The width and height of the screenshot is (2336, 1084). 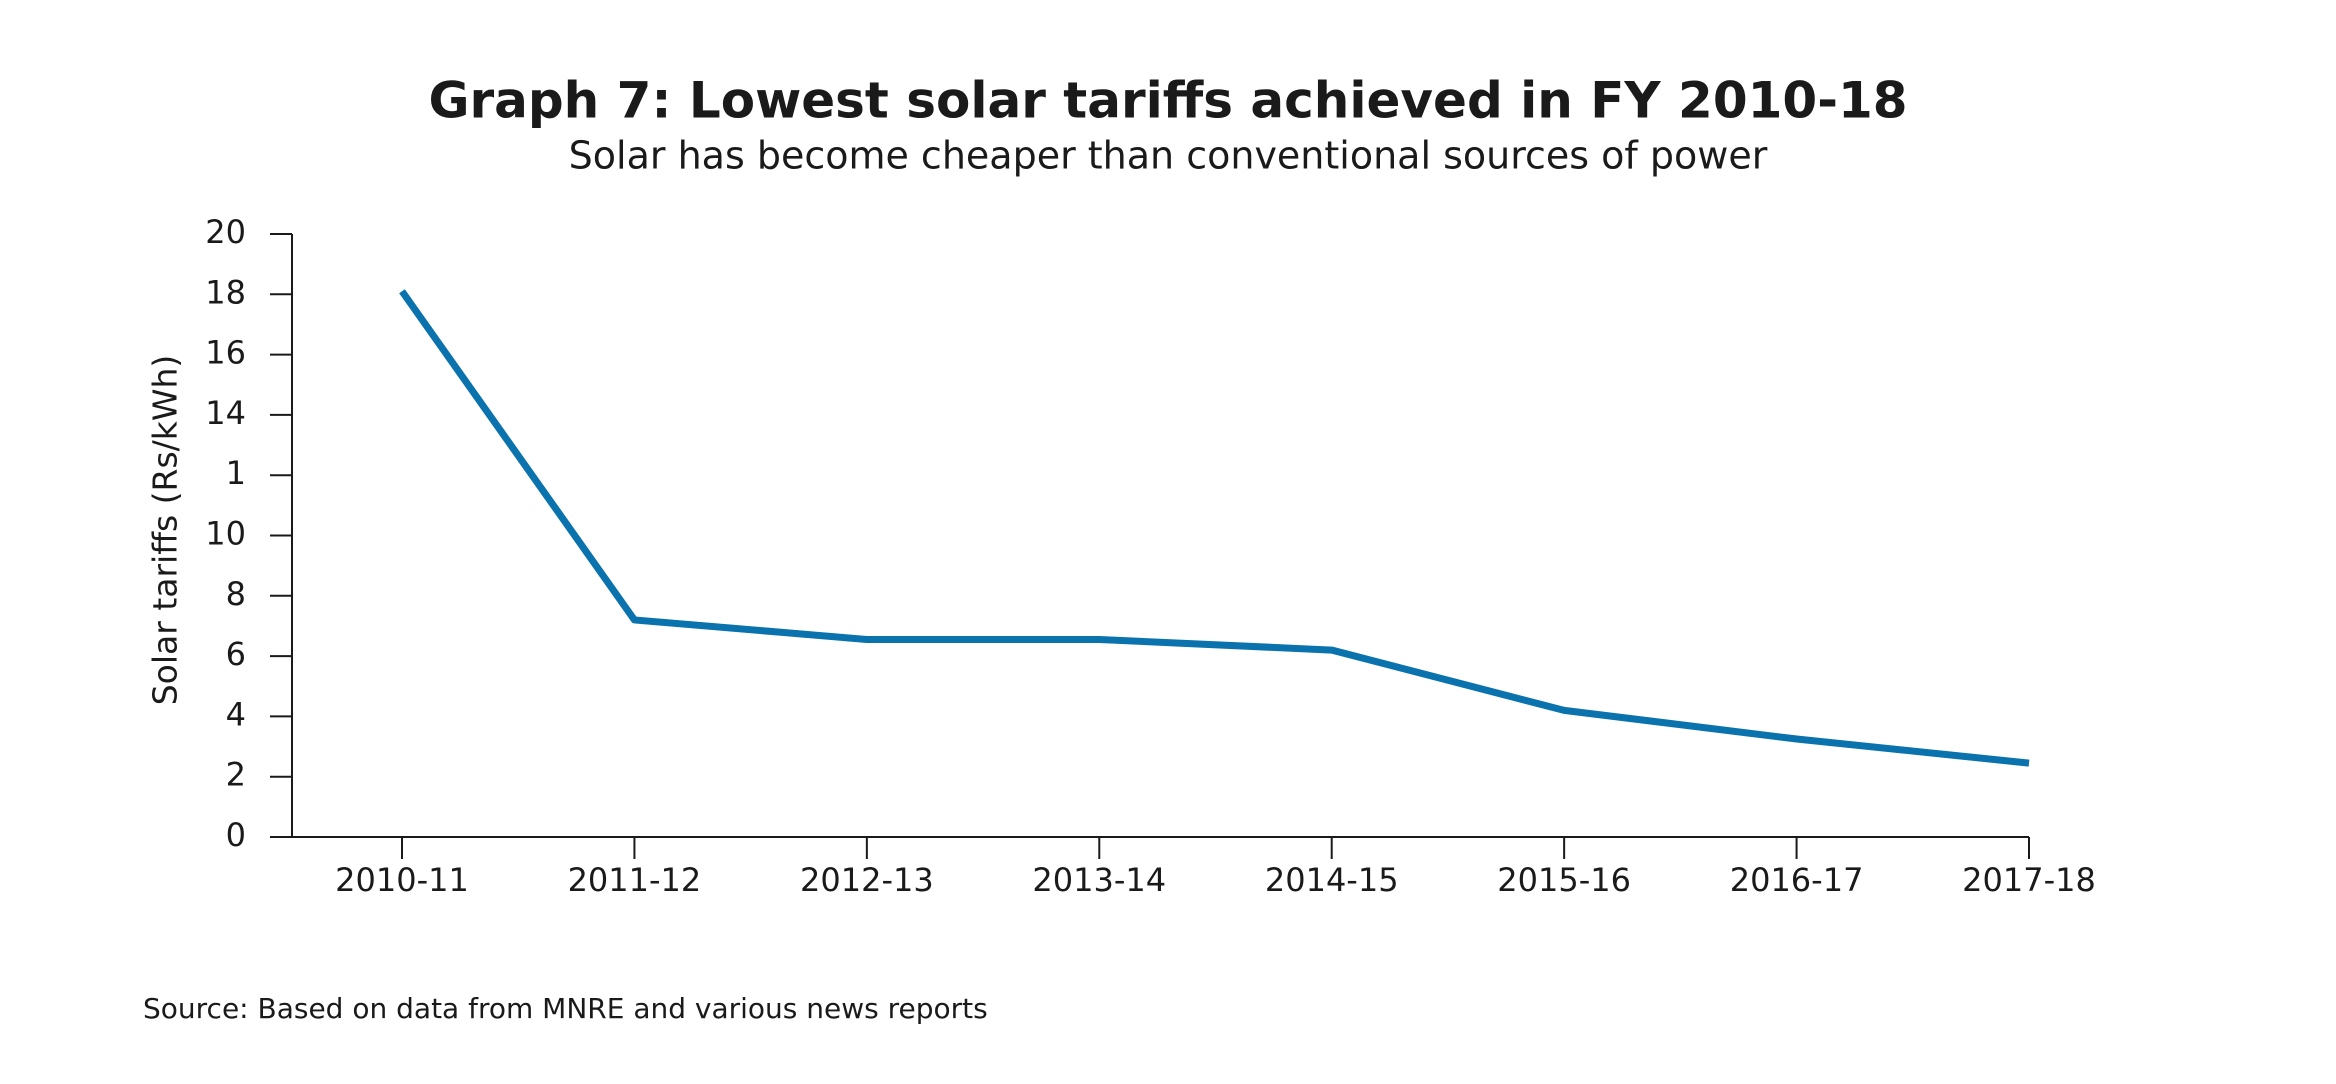 What do you see at coordinates (635, 880) in the screenshot?
I see `x-tick-label: 2011-12` at bounding box center [635, 880].